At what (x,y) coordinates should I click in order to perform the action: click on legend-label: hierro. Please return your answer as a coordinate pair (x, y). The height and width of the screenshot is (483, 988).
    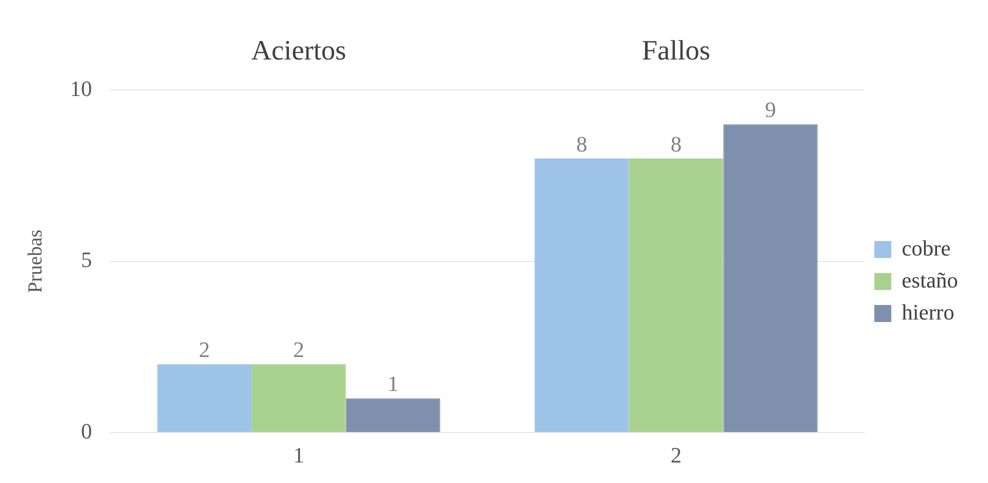
    Looking at the image, I should click on (928, 311).